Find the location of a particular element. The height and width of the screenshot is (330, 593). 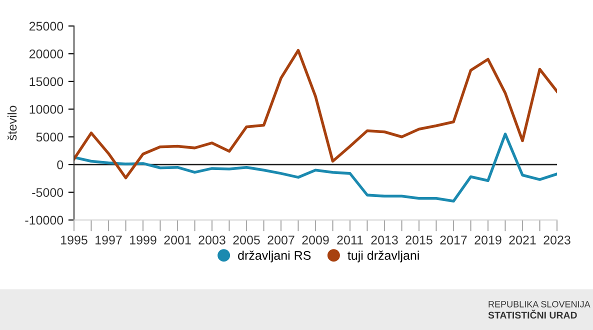

x-tick-label: 2013 is located at coordinates (384, 240).